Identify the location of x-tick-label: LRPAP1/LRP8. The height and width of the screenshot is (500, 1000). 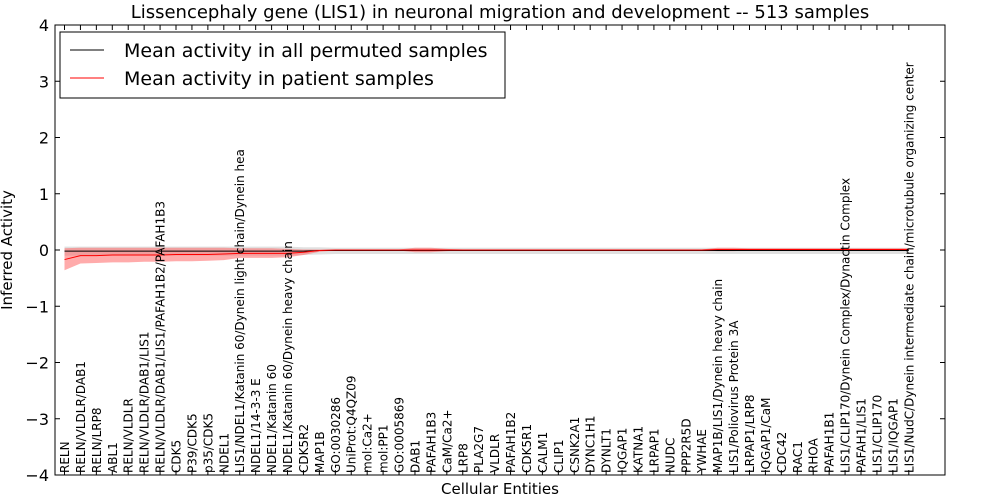
(750, 433).